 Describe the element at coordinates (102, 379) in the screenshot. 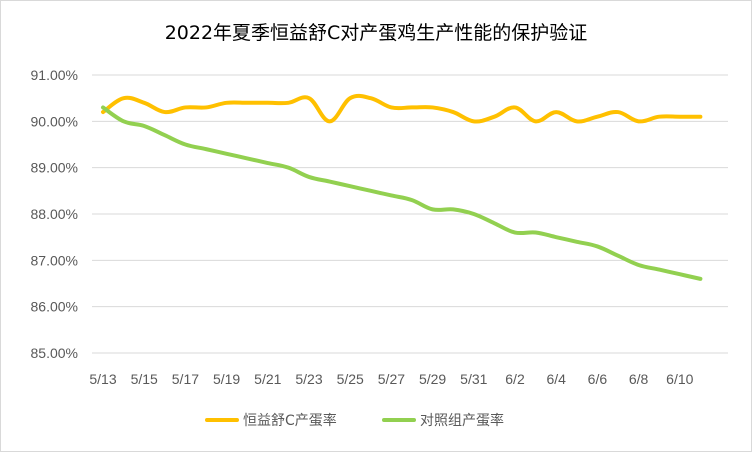

I see `x-tick-label: 5/13` at that location.